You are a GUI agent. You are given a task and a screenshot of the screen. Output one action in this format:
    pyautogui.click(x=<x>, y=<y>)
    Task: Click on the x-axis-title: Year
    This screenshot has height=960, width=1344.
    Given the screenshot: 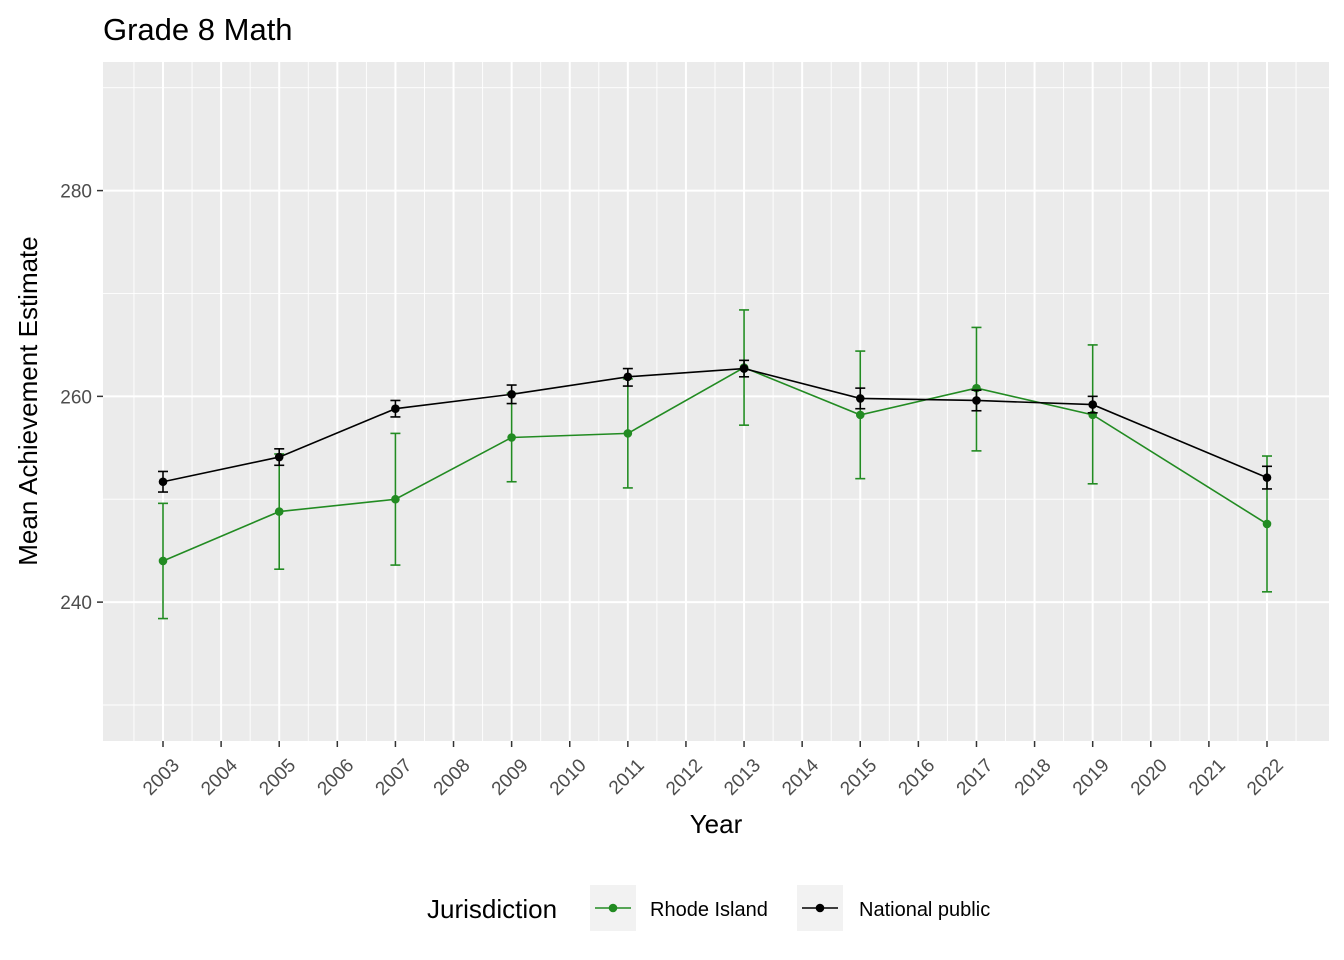 What is the action you would take?
    pyautogui.click(x=716, y=824)
    